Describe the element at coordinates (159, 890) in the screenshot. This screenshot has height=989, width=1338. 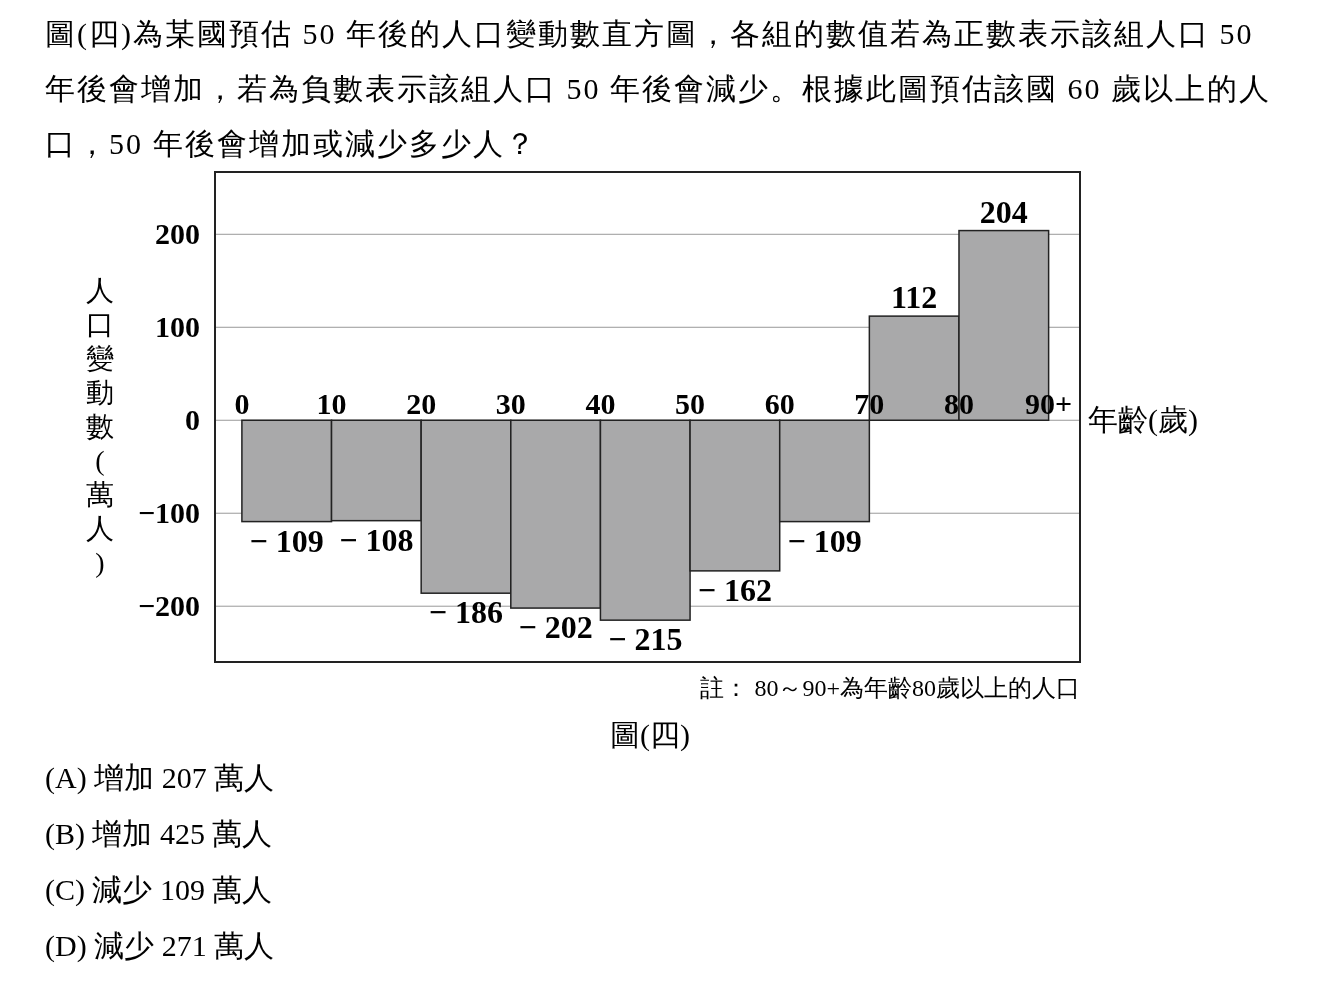
I see `text: (C) 減少 109 萬人` at that location.